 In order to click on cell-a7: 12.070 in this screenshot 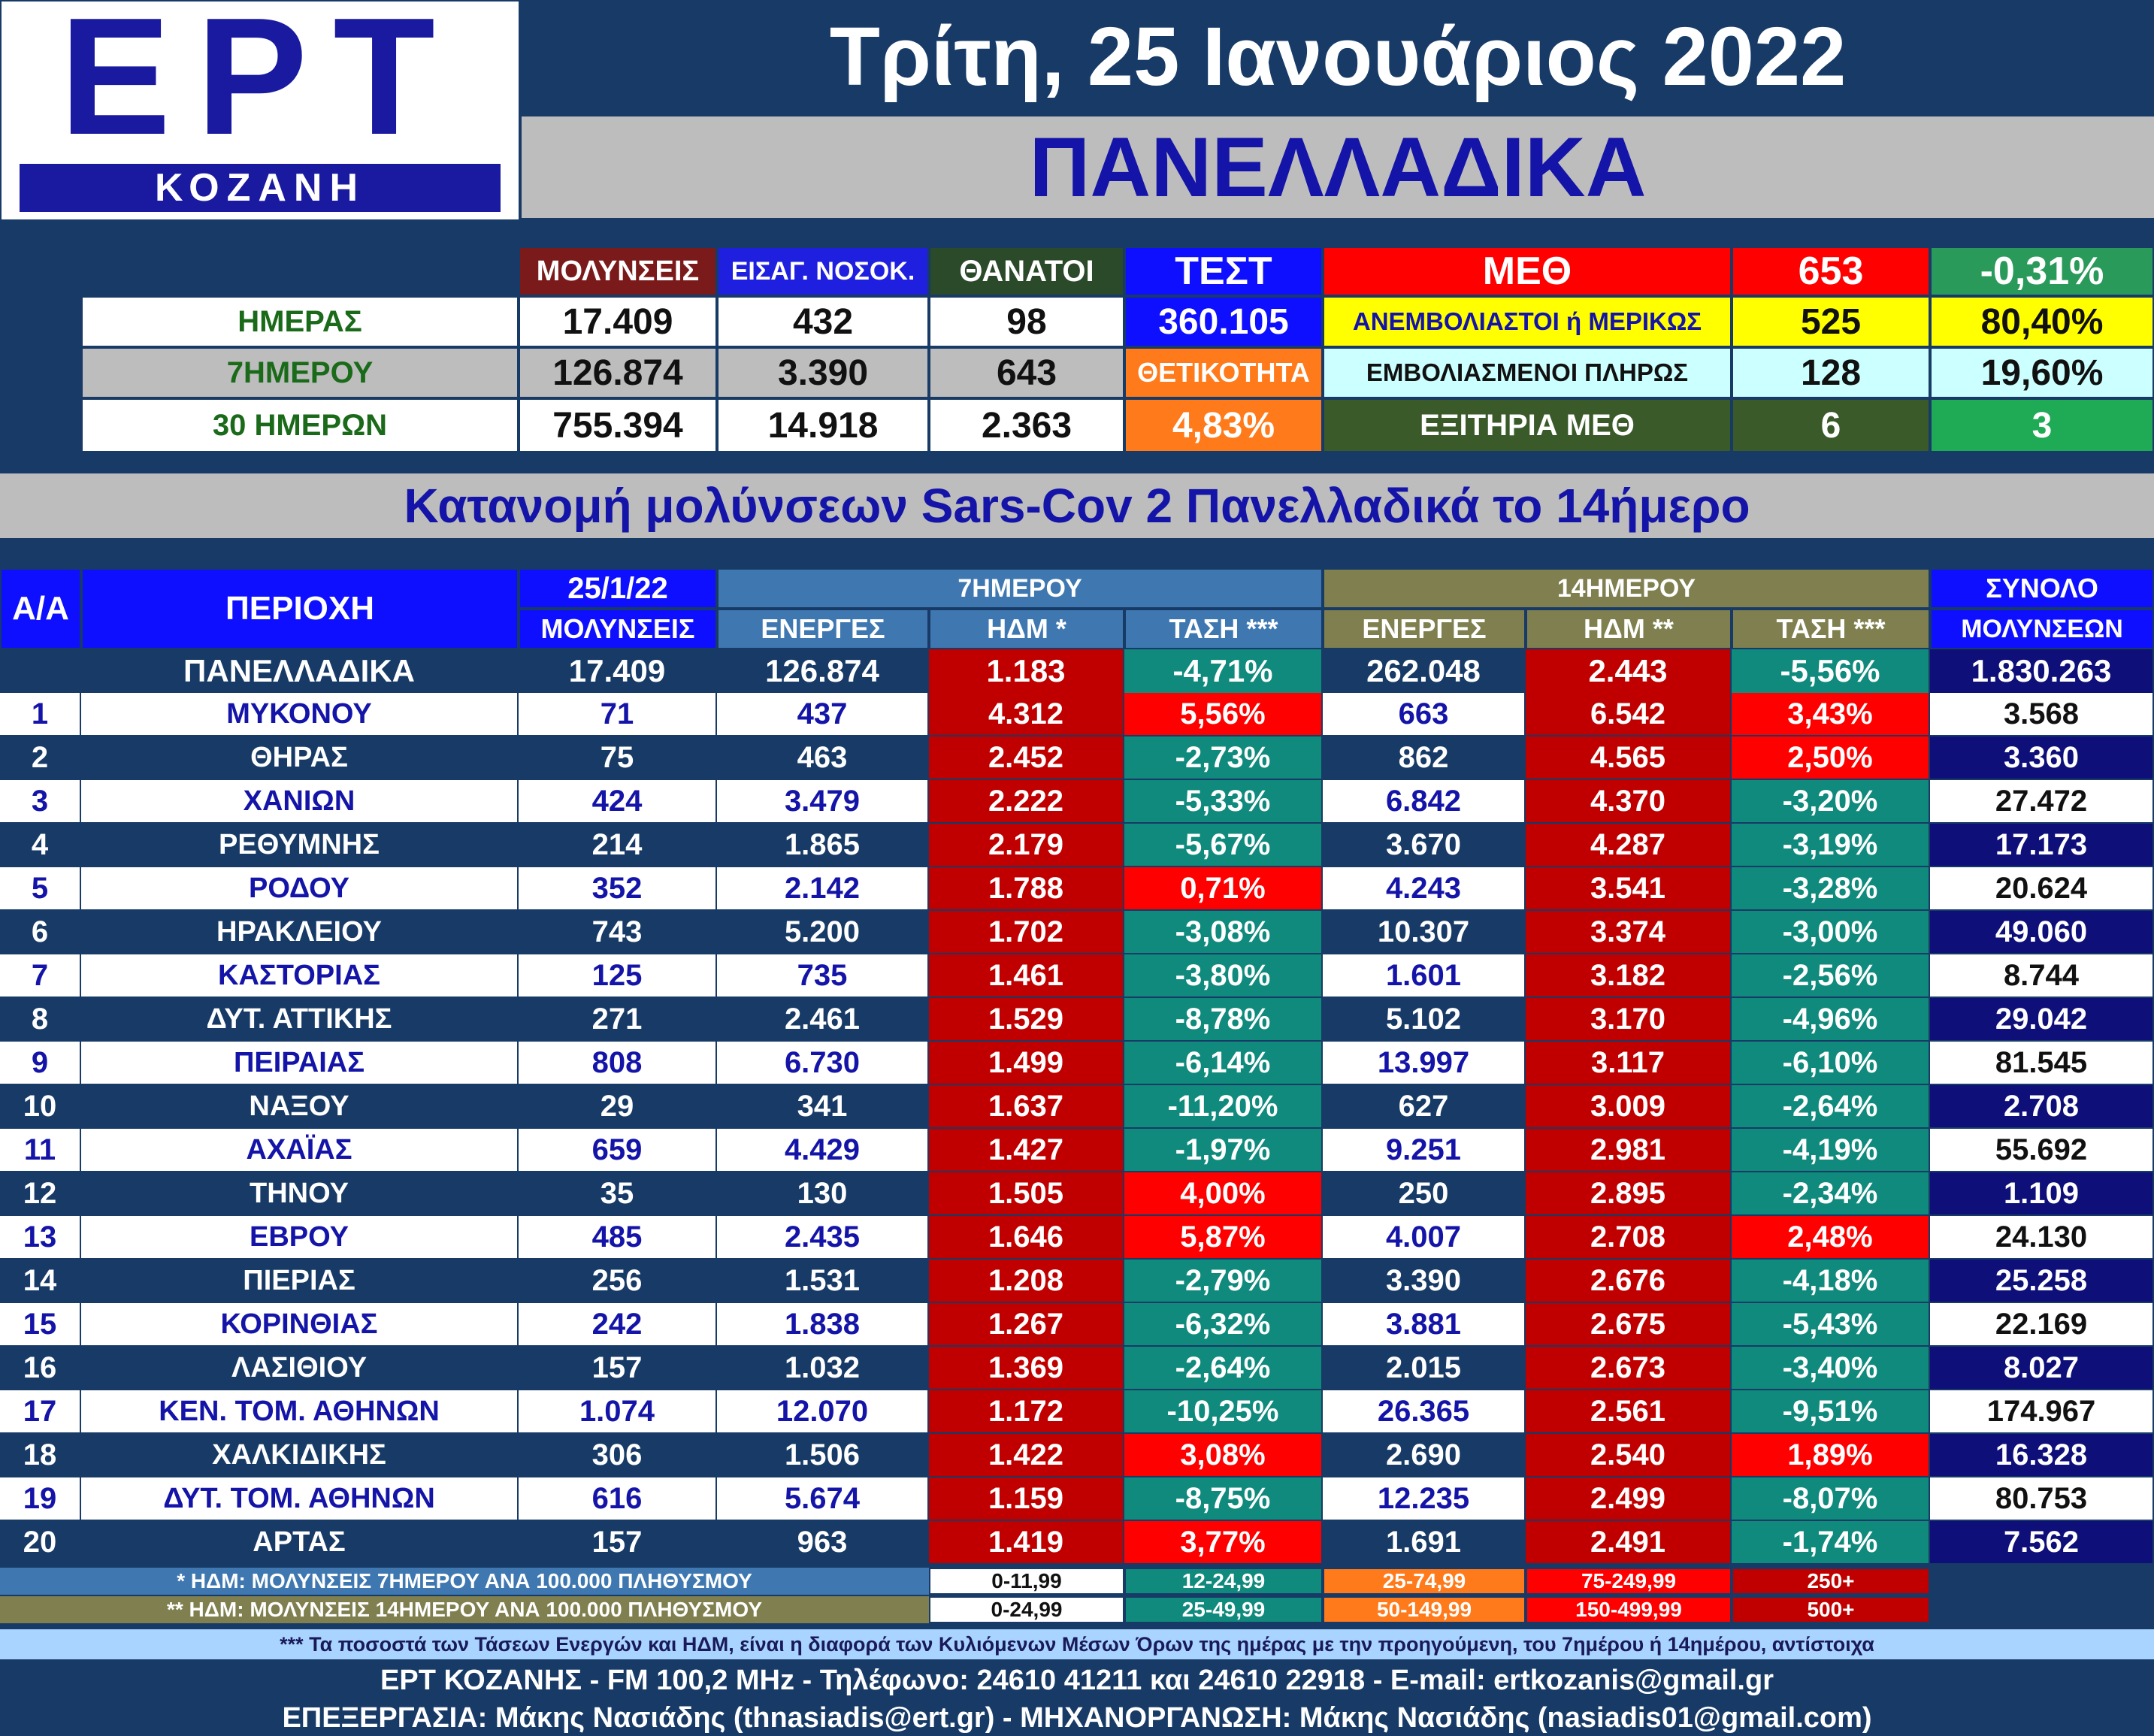, I will do `click(823, 1411)`.